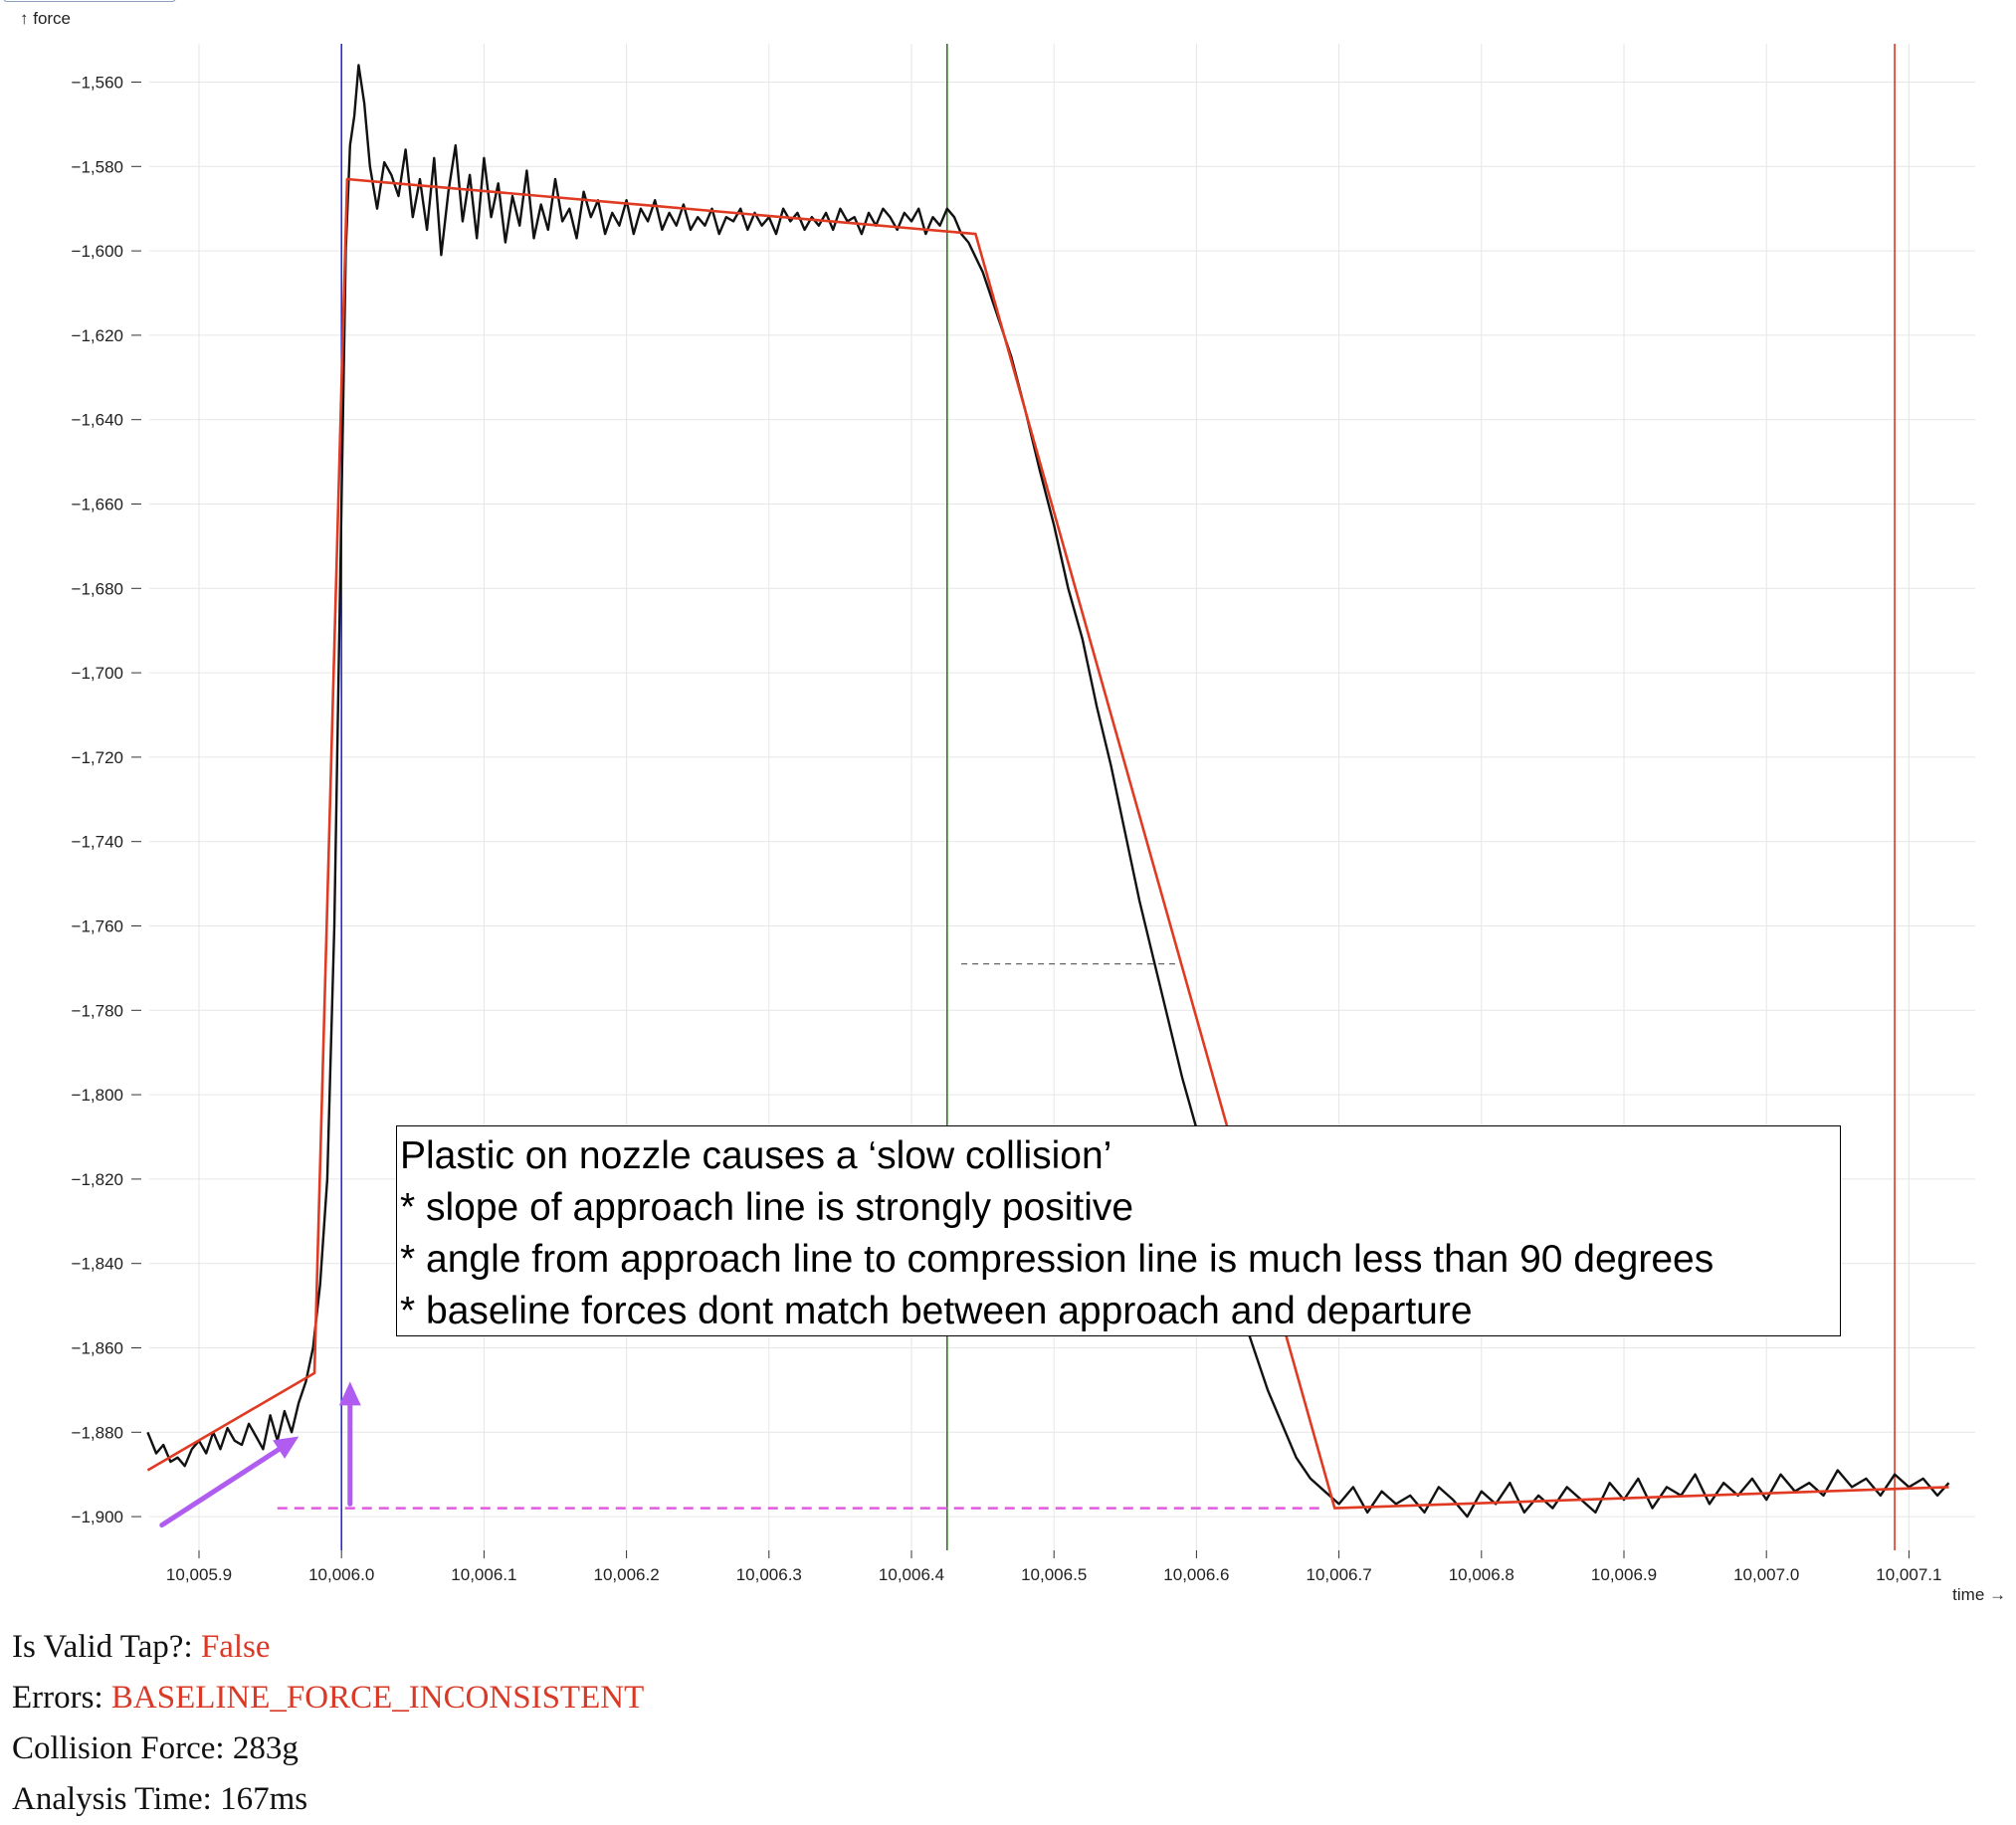  I want to click on y-tick-label: −1,900, so click(97, 1517).